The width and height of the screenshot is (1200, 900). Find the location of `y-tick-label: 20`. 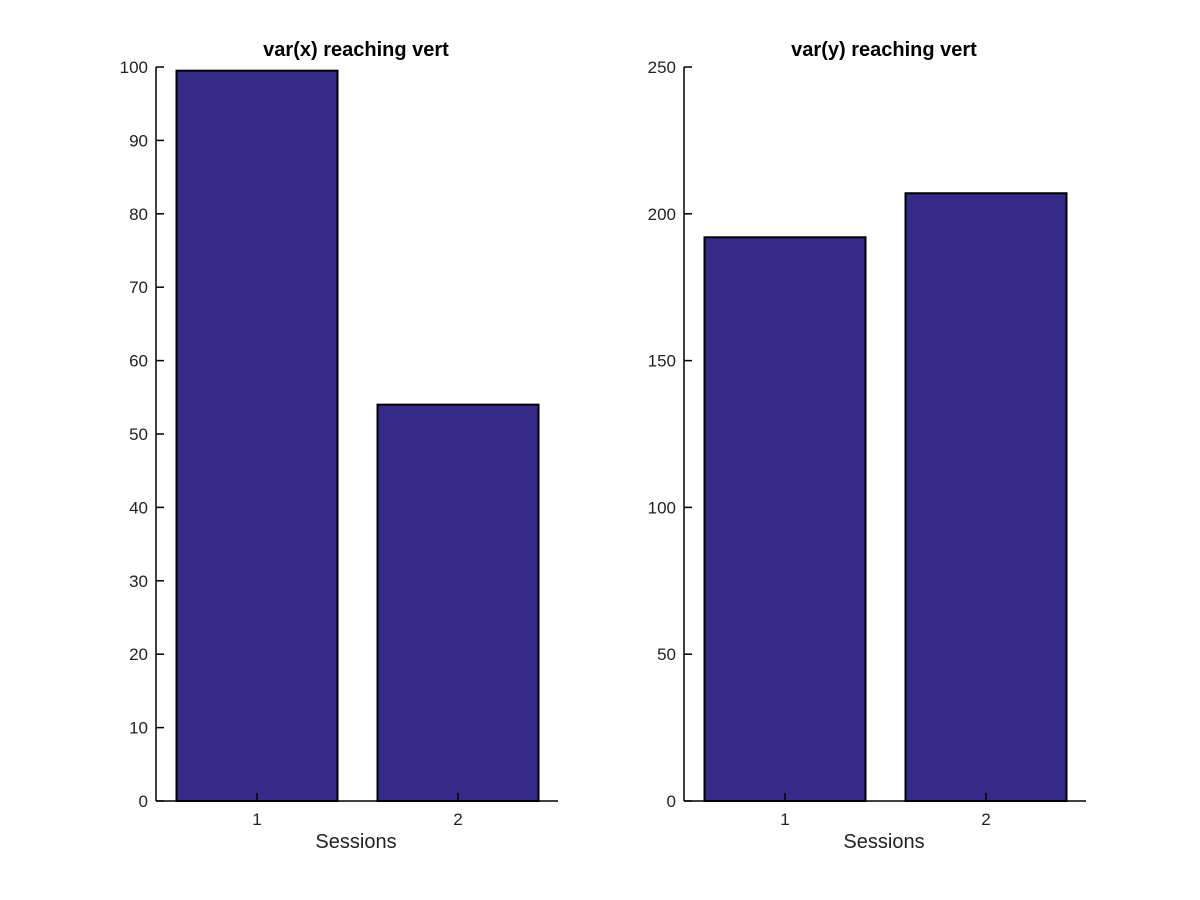

y-tick-label: 20 is located at coordinates (138, 654).